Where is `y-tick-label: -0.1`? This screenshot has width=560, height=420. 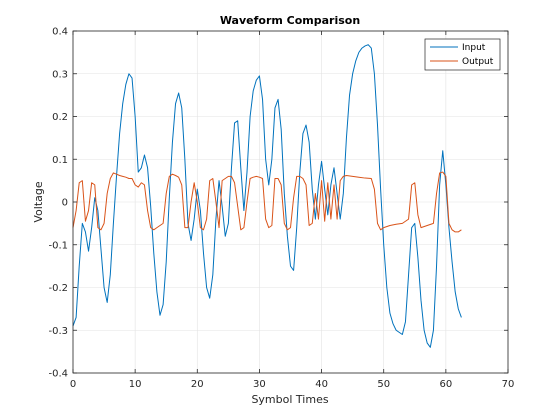 y-tick-label: -0.1 is located at coordinates (58, 245).